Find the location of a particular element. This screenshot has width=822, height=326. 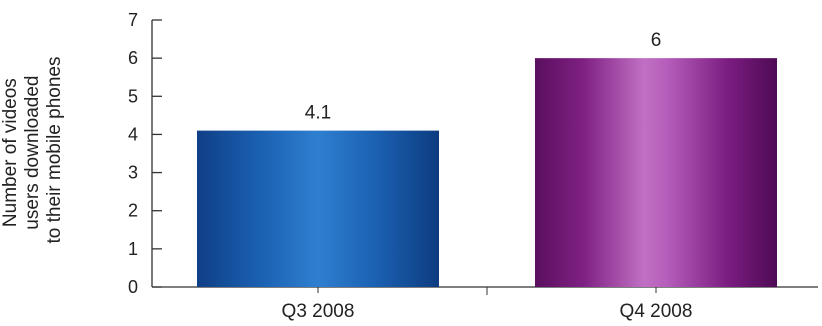

y-axis-label-line-2: users downloaded is located at coordinates (32, 153).